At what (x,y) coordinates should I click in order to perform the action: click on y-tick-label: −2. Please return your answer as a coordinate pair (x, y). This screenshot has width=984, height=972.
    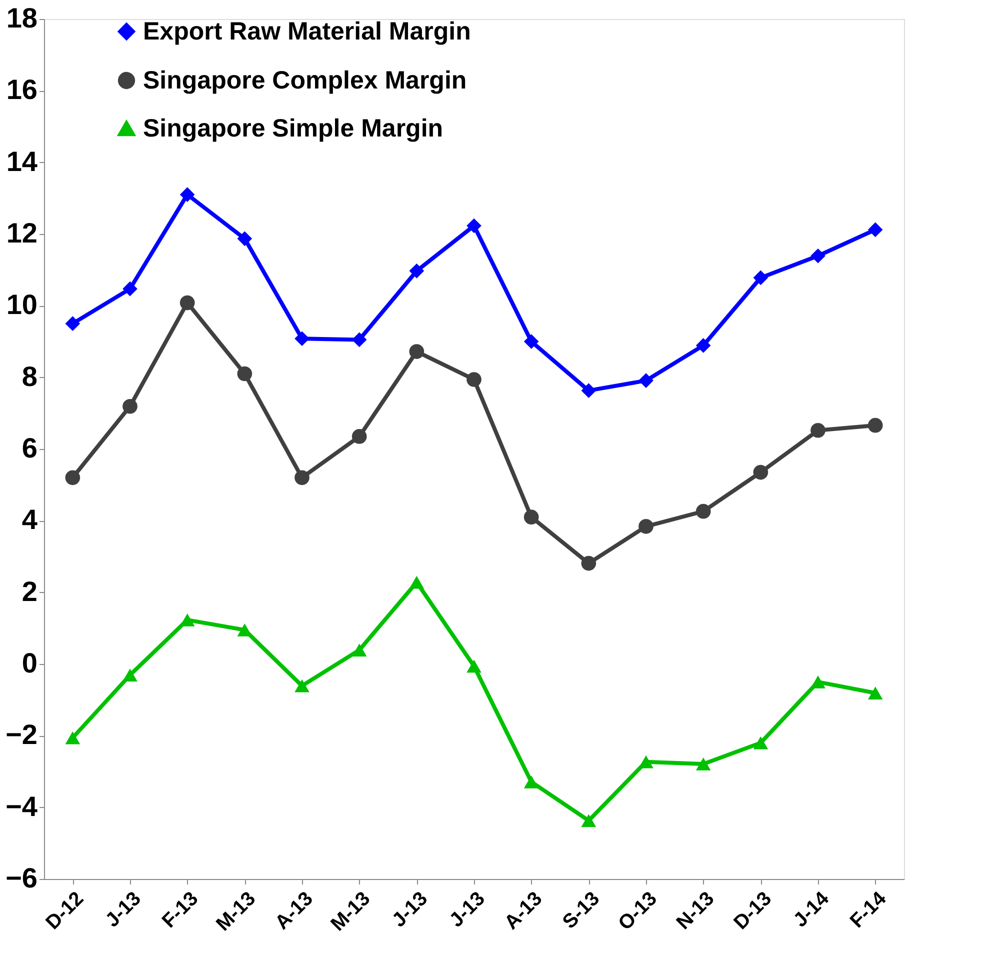
    Looking at the image, I should click on (22, 734).